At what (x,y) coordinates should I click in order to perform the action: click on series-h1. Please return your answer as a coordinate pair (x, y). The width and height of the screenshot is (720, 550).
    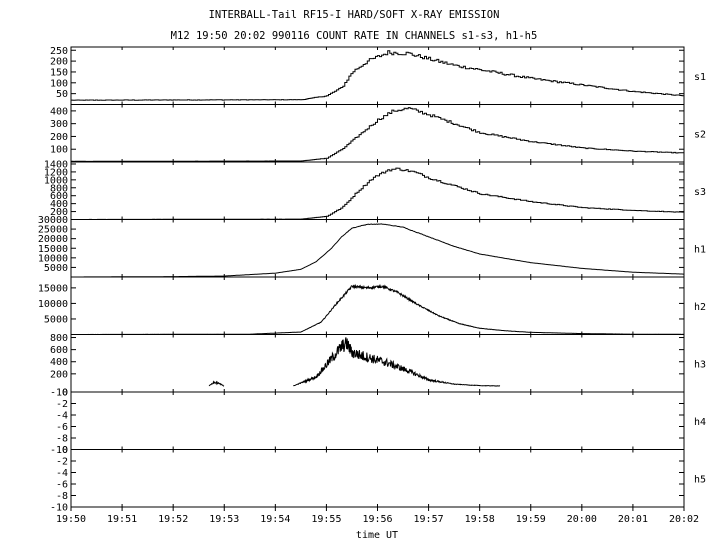
    Looking at the image, I should click on (377, 250).